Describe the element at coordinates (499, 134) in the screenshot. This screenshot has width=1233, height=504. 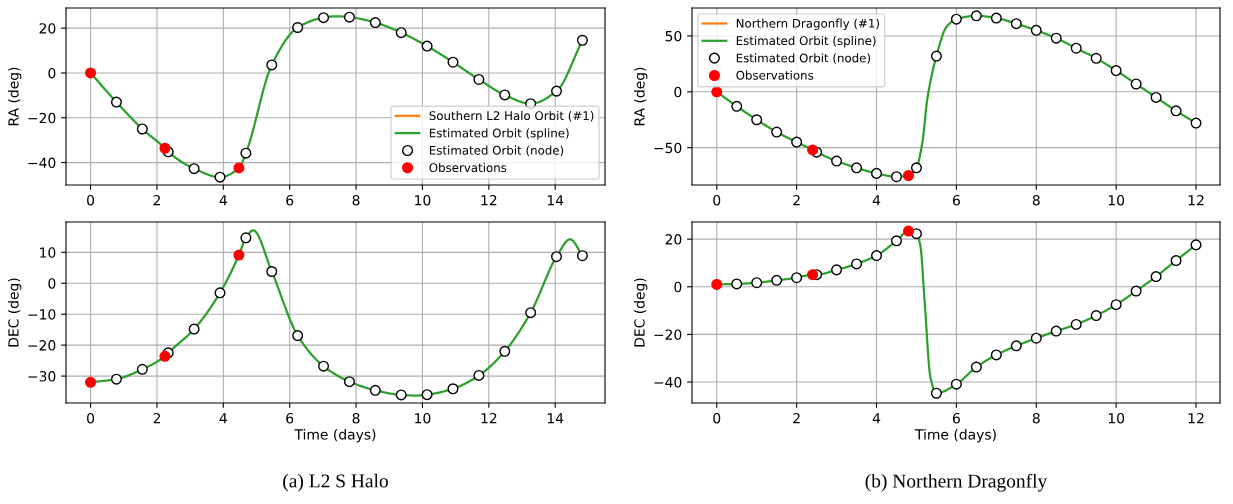
I see `legend-label: Estimated Orbit (spline)` at that location.